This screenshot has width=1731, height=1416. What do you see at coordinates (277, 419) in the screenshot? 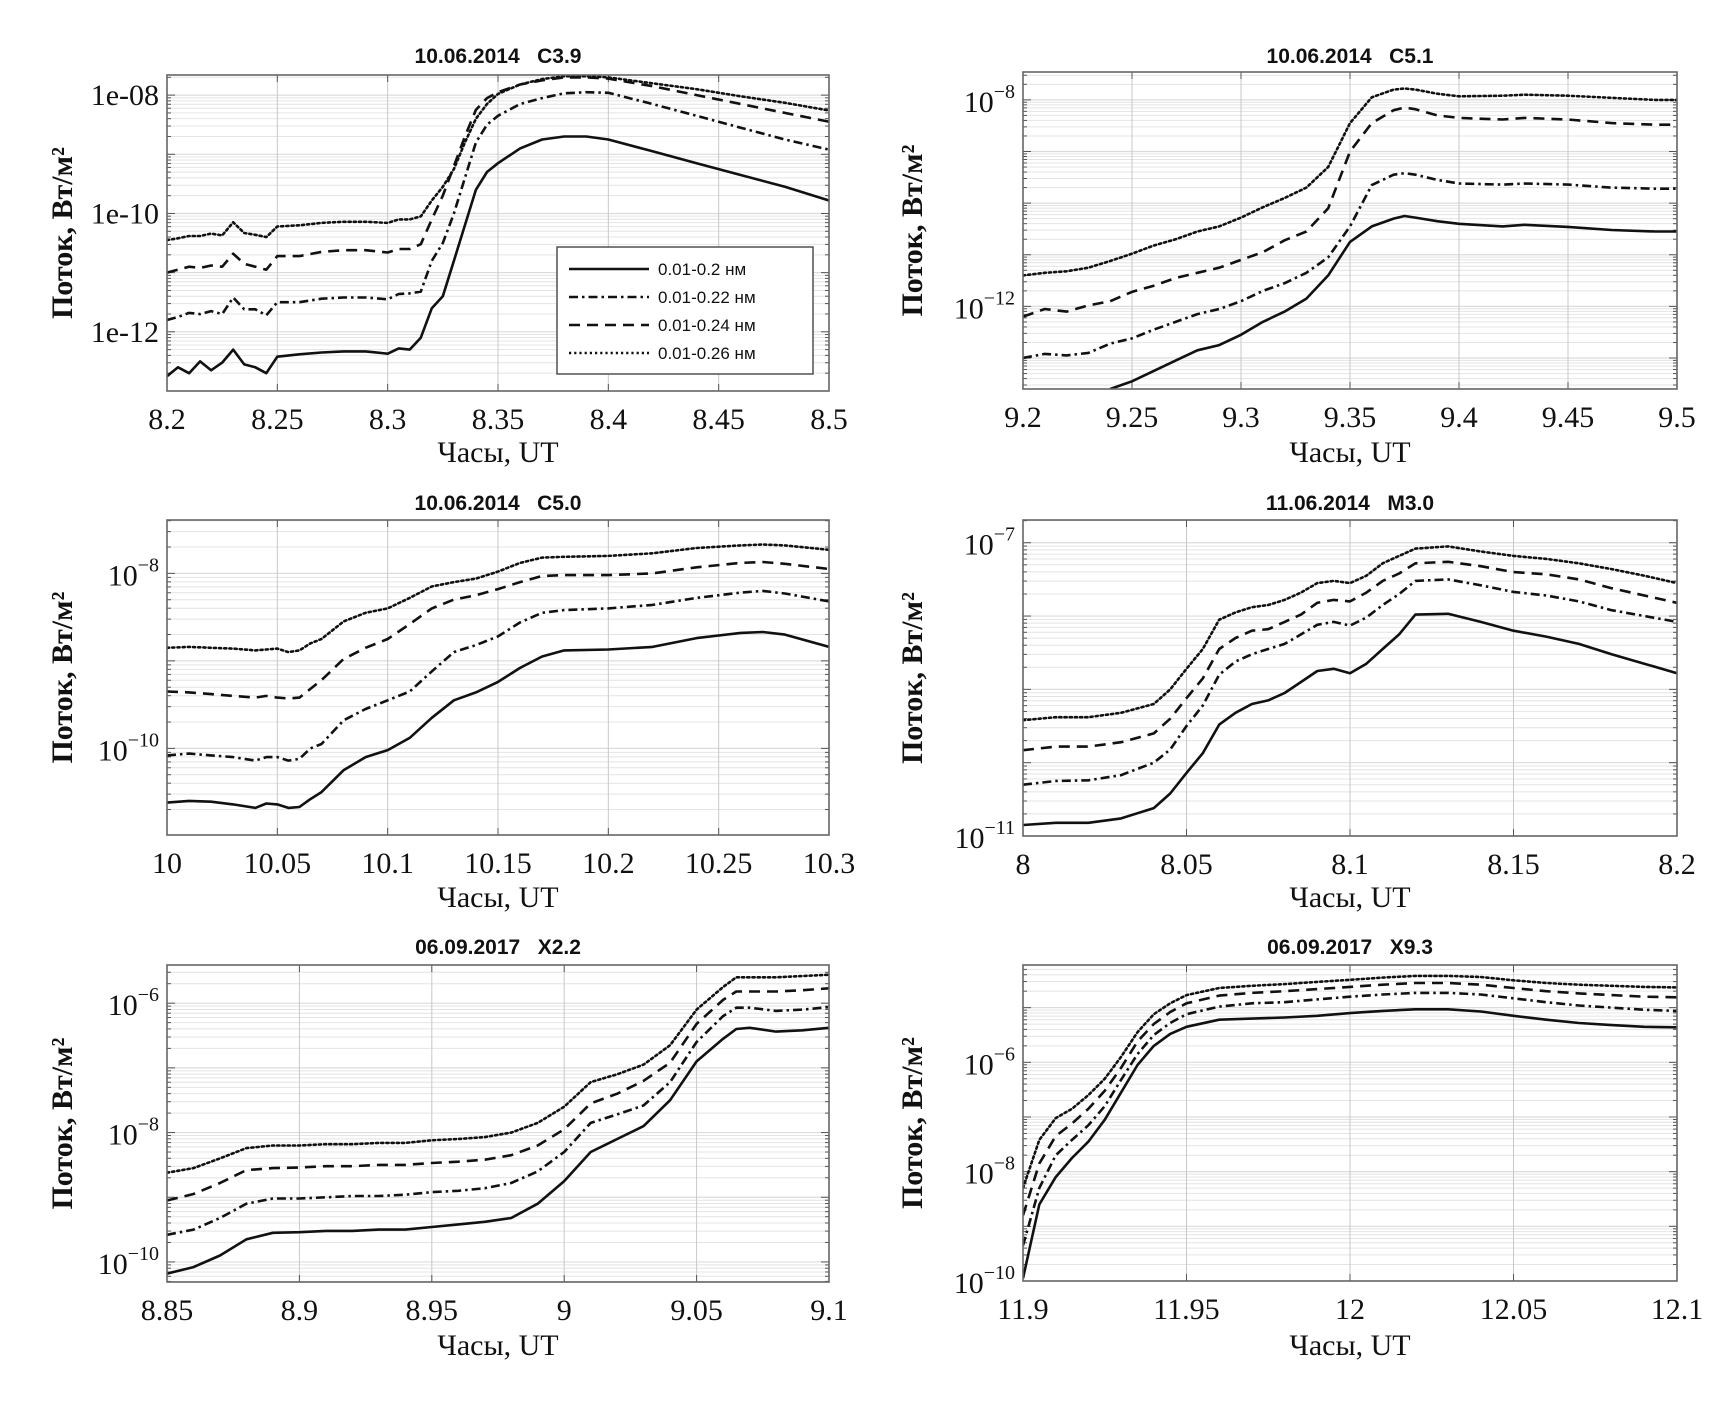
I see `x-tick-label: 8.25` at bounding box center [277, 419].